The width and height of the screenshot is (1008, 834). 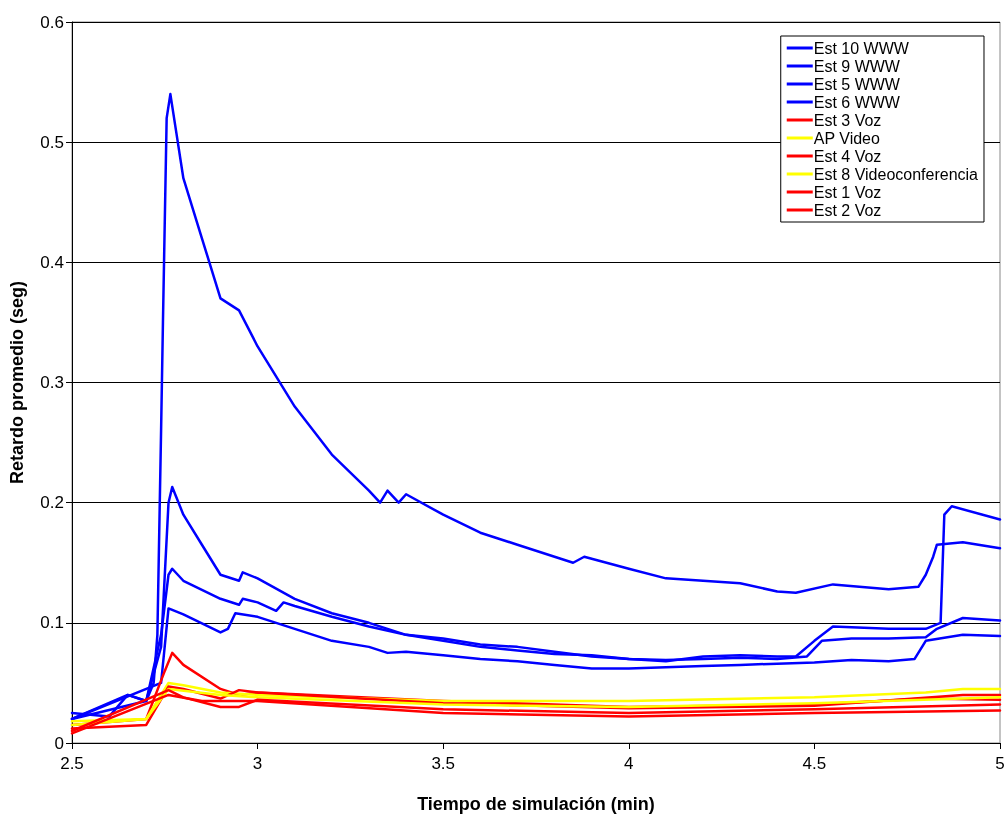 What do you see at coordinates (52, 22) in the screenshot?
I see `y-tick-label: 0.6` at bounding box center [52, 22].